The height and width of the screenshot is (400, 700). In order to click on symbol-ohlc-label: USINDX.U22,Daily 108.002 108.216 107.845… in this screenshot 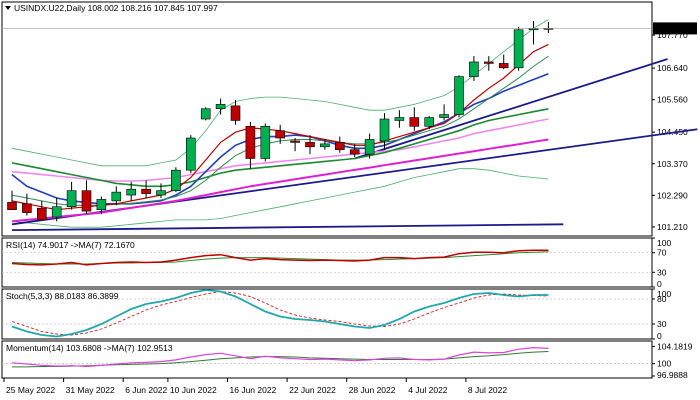, I will do `click(116, 8)`.